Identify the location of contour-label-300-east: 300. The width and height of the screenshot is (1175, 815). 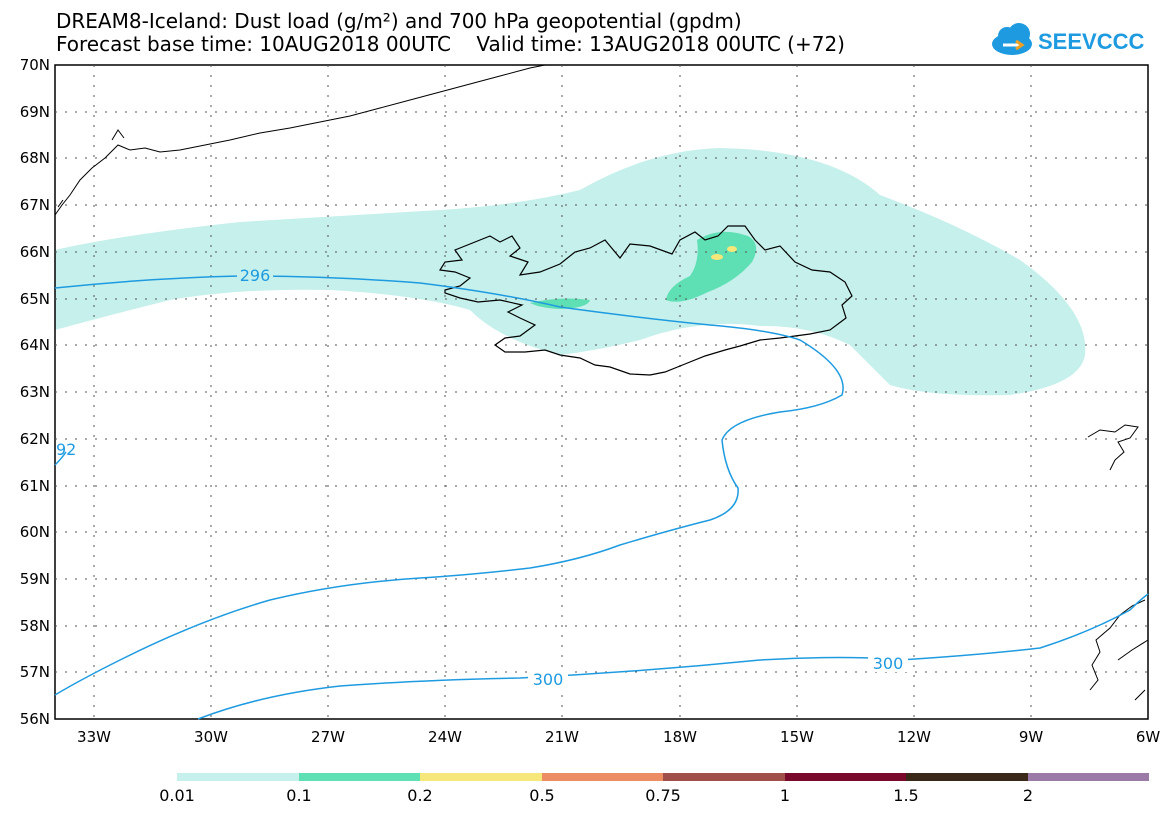
(888, 663).